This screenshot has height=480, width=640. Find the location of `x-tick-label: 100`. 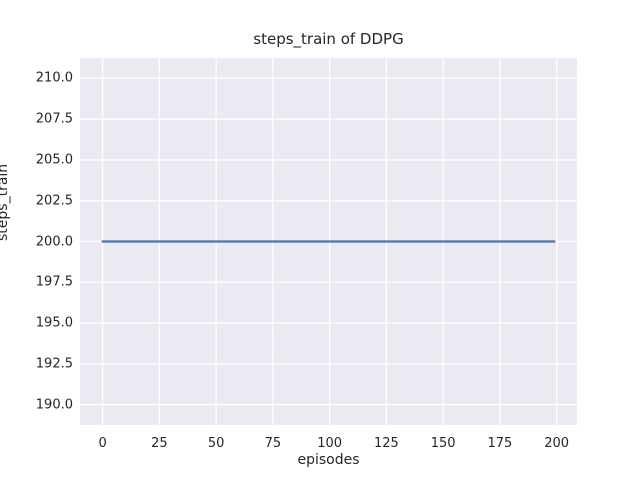

x-tick-label: 100 is located at coordinates (330, 443).